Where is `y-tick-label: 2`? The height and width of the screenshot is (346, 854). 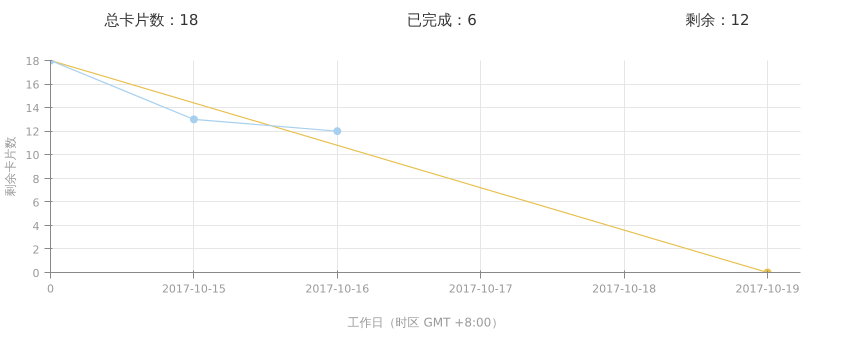 y-tick-label: 2 is located at coordinates (36, 249).